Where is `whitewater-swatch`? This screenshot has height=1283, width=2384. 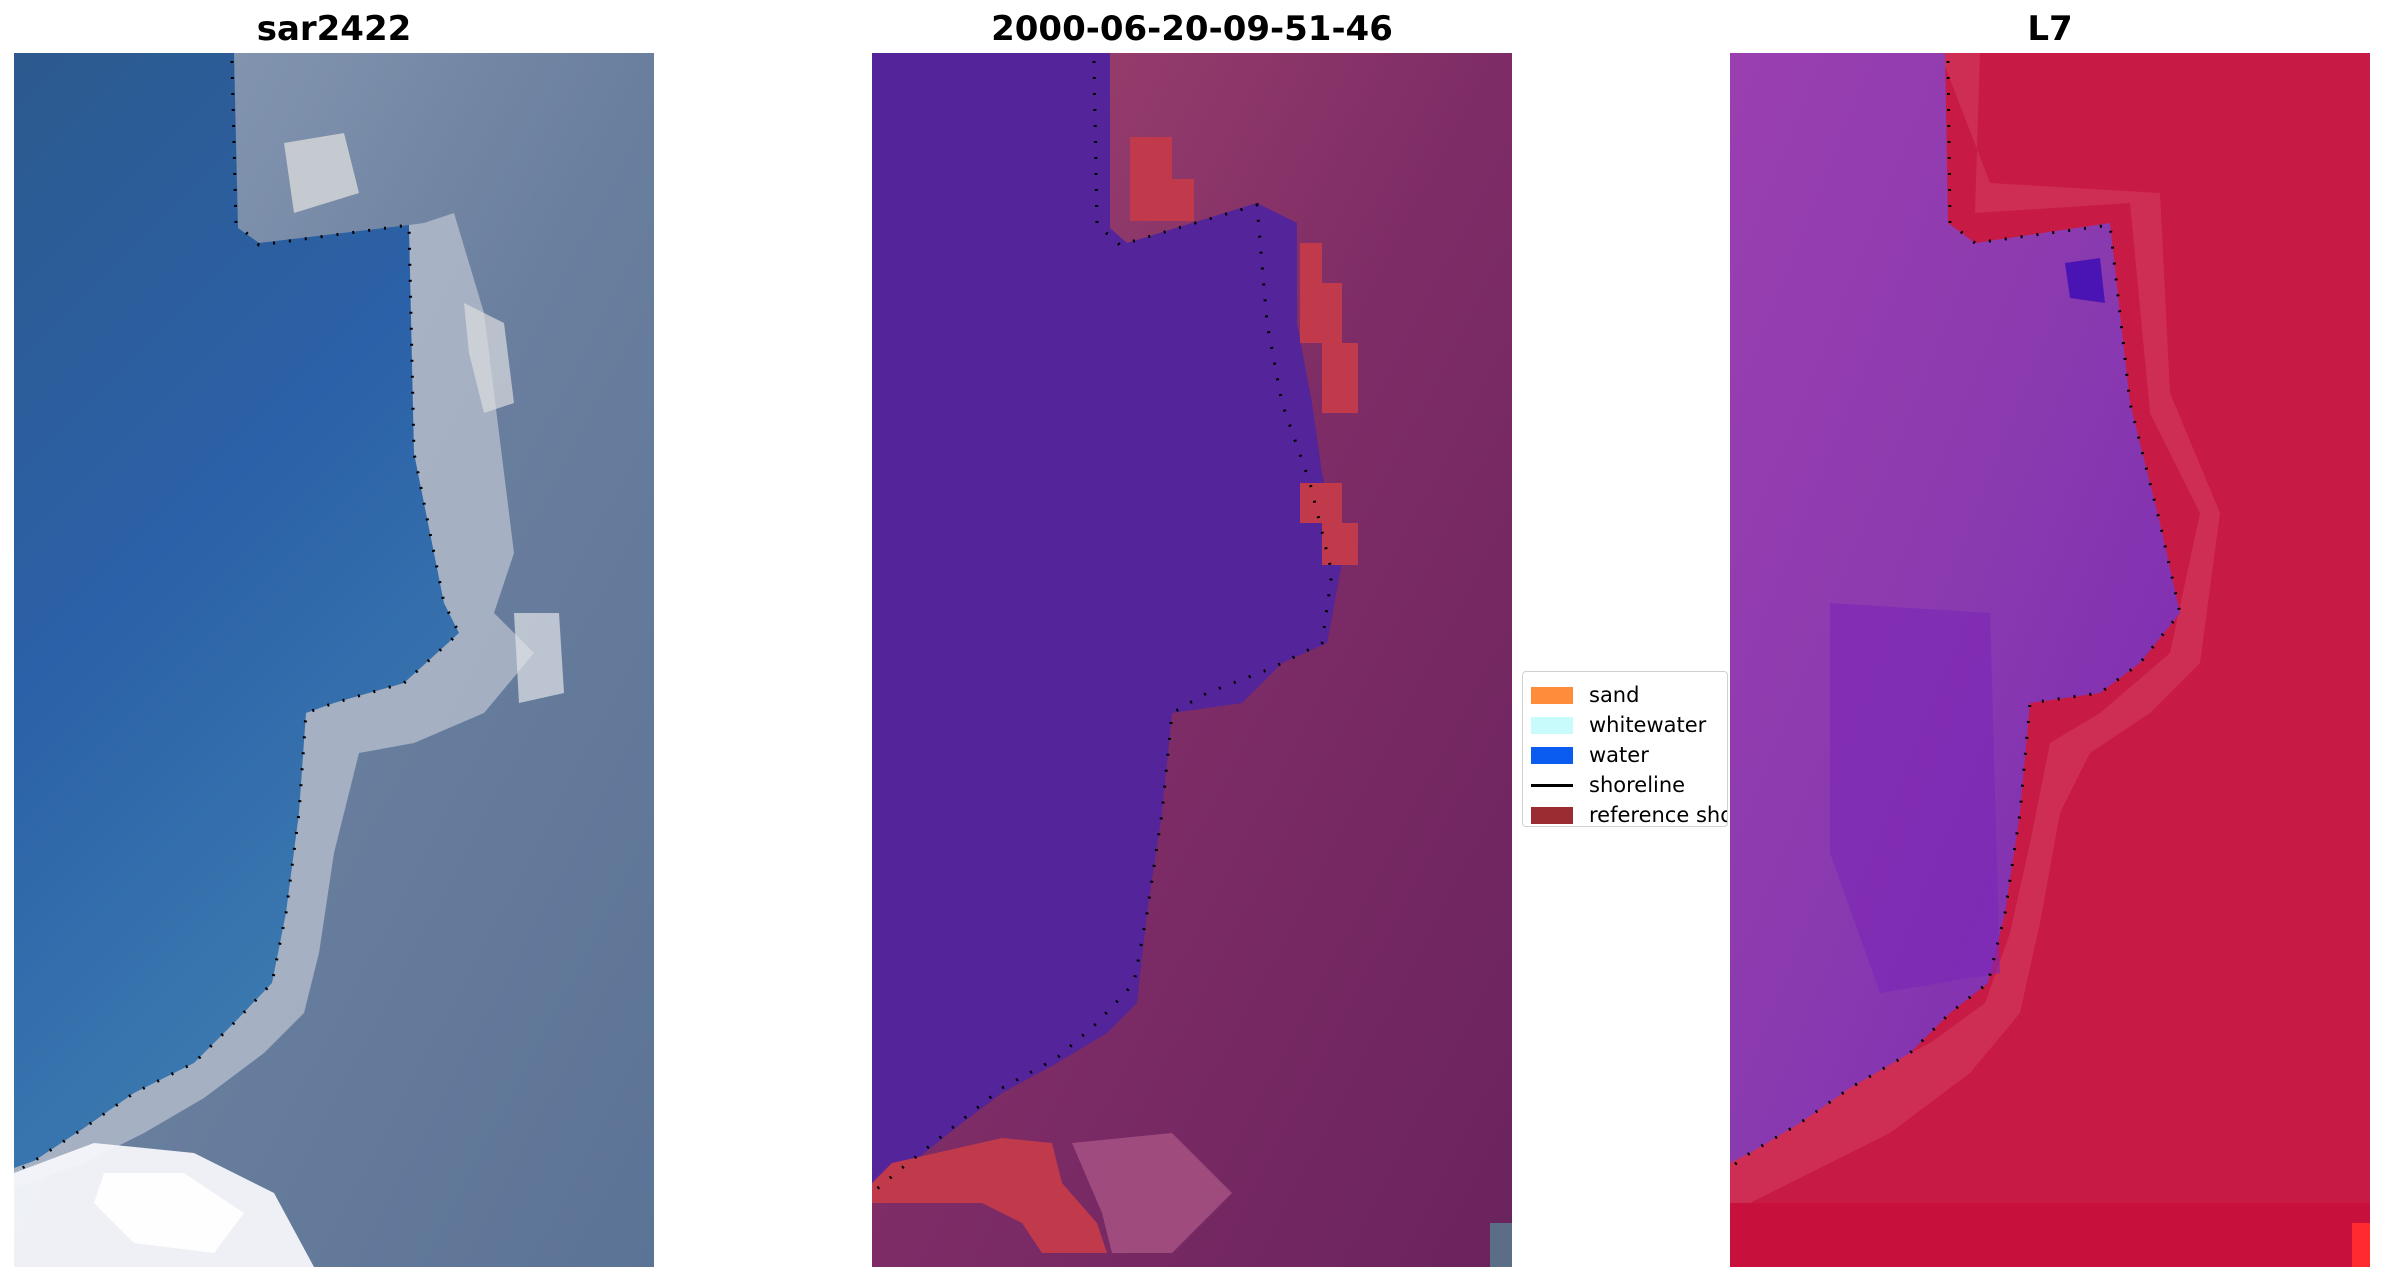 whitewater-swatch is located at coordinates (1552, 725).